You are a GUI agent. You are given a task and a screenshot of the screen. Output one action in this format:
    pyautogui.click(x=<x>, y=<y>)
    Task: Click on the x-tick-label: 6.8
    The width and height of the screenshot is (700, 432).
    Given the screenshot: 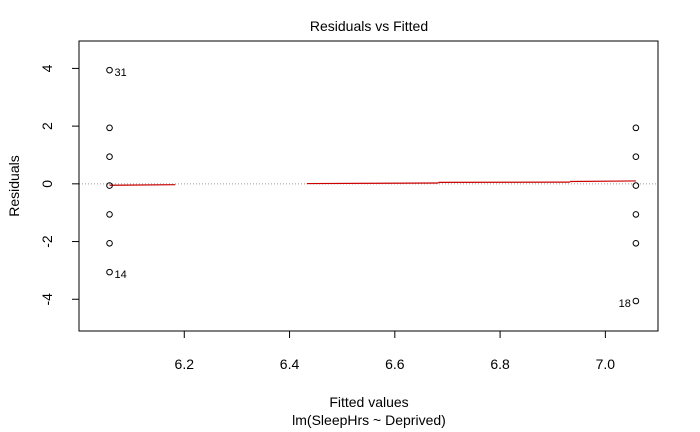 What is the action you would take?
    pyautogui.click(x=500, y=364)
    